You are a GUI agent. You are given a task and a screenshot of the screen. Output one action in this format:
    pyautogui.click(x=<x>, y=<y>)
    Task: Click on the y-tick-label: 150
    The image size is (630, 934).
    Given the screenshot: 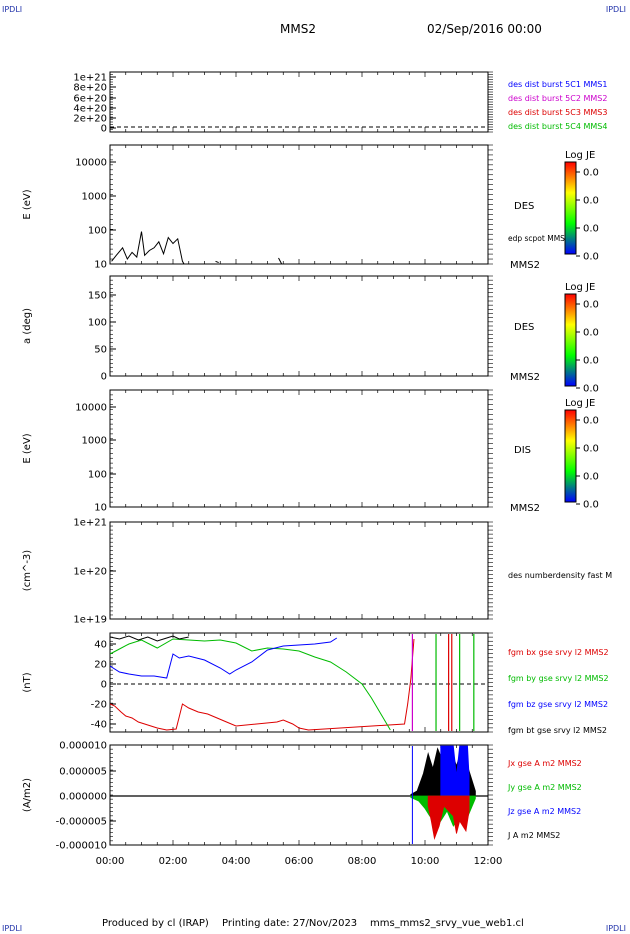 What is the action you would take?
    pyautogui.click(x=97, y=296)
    